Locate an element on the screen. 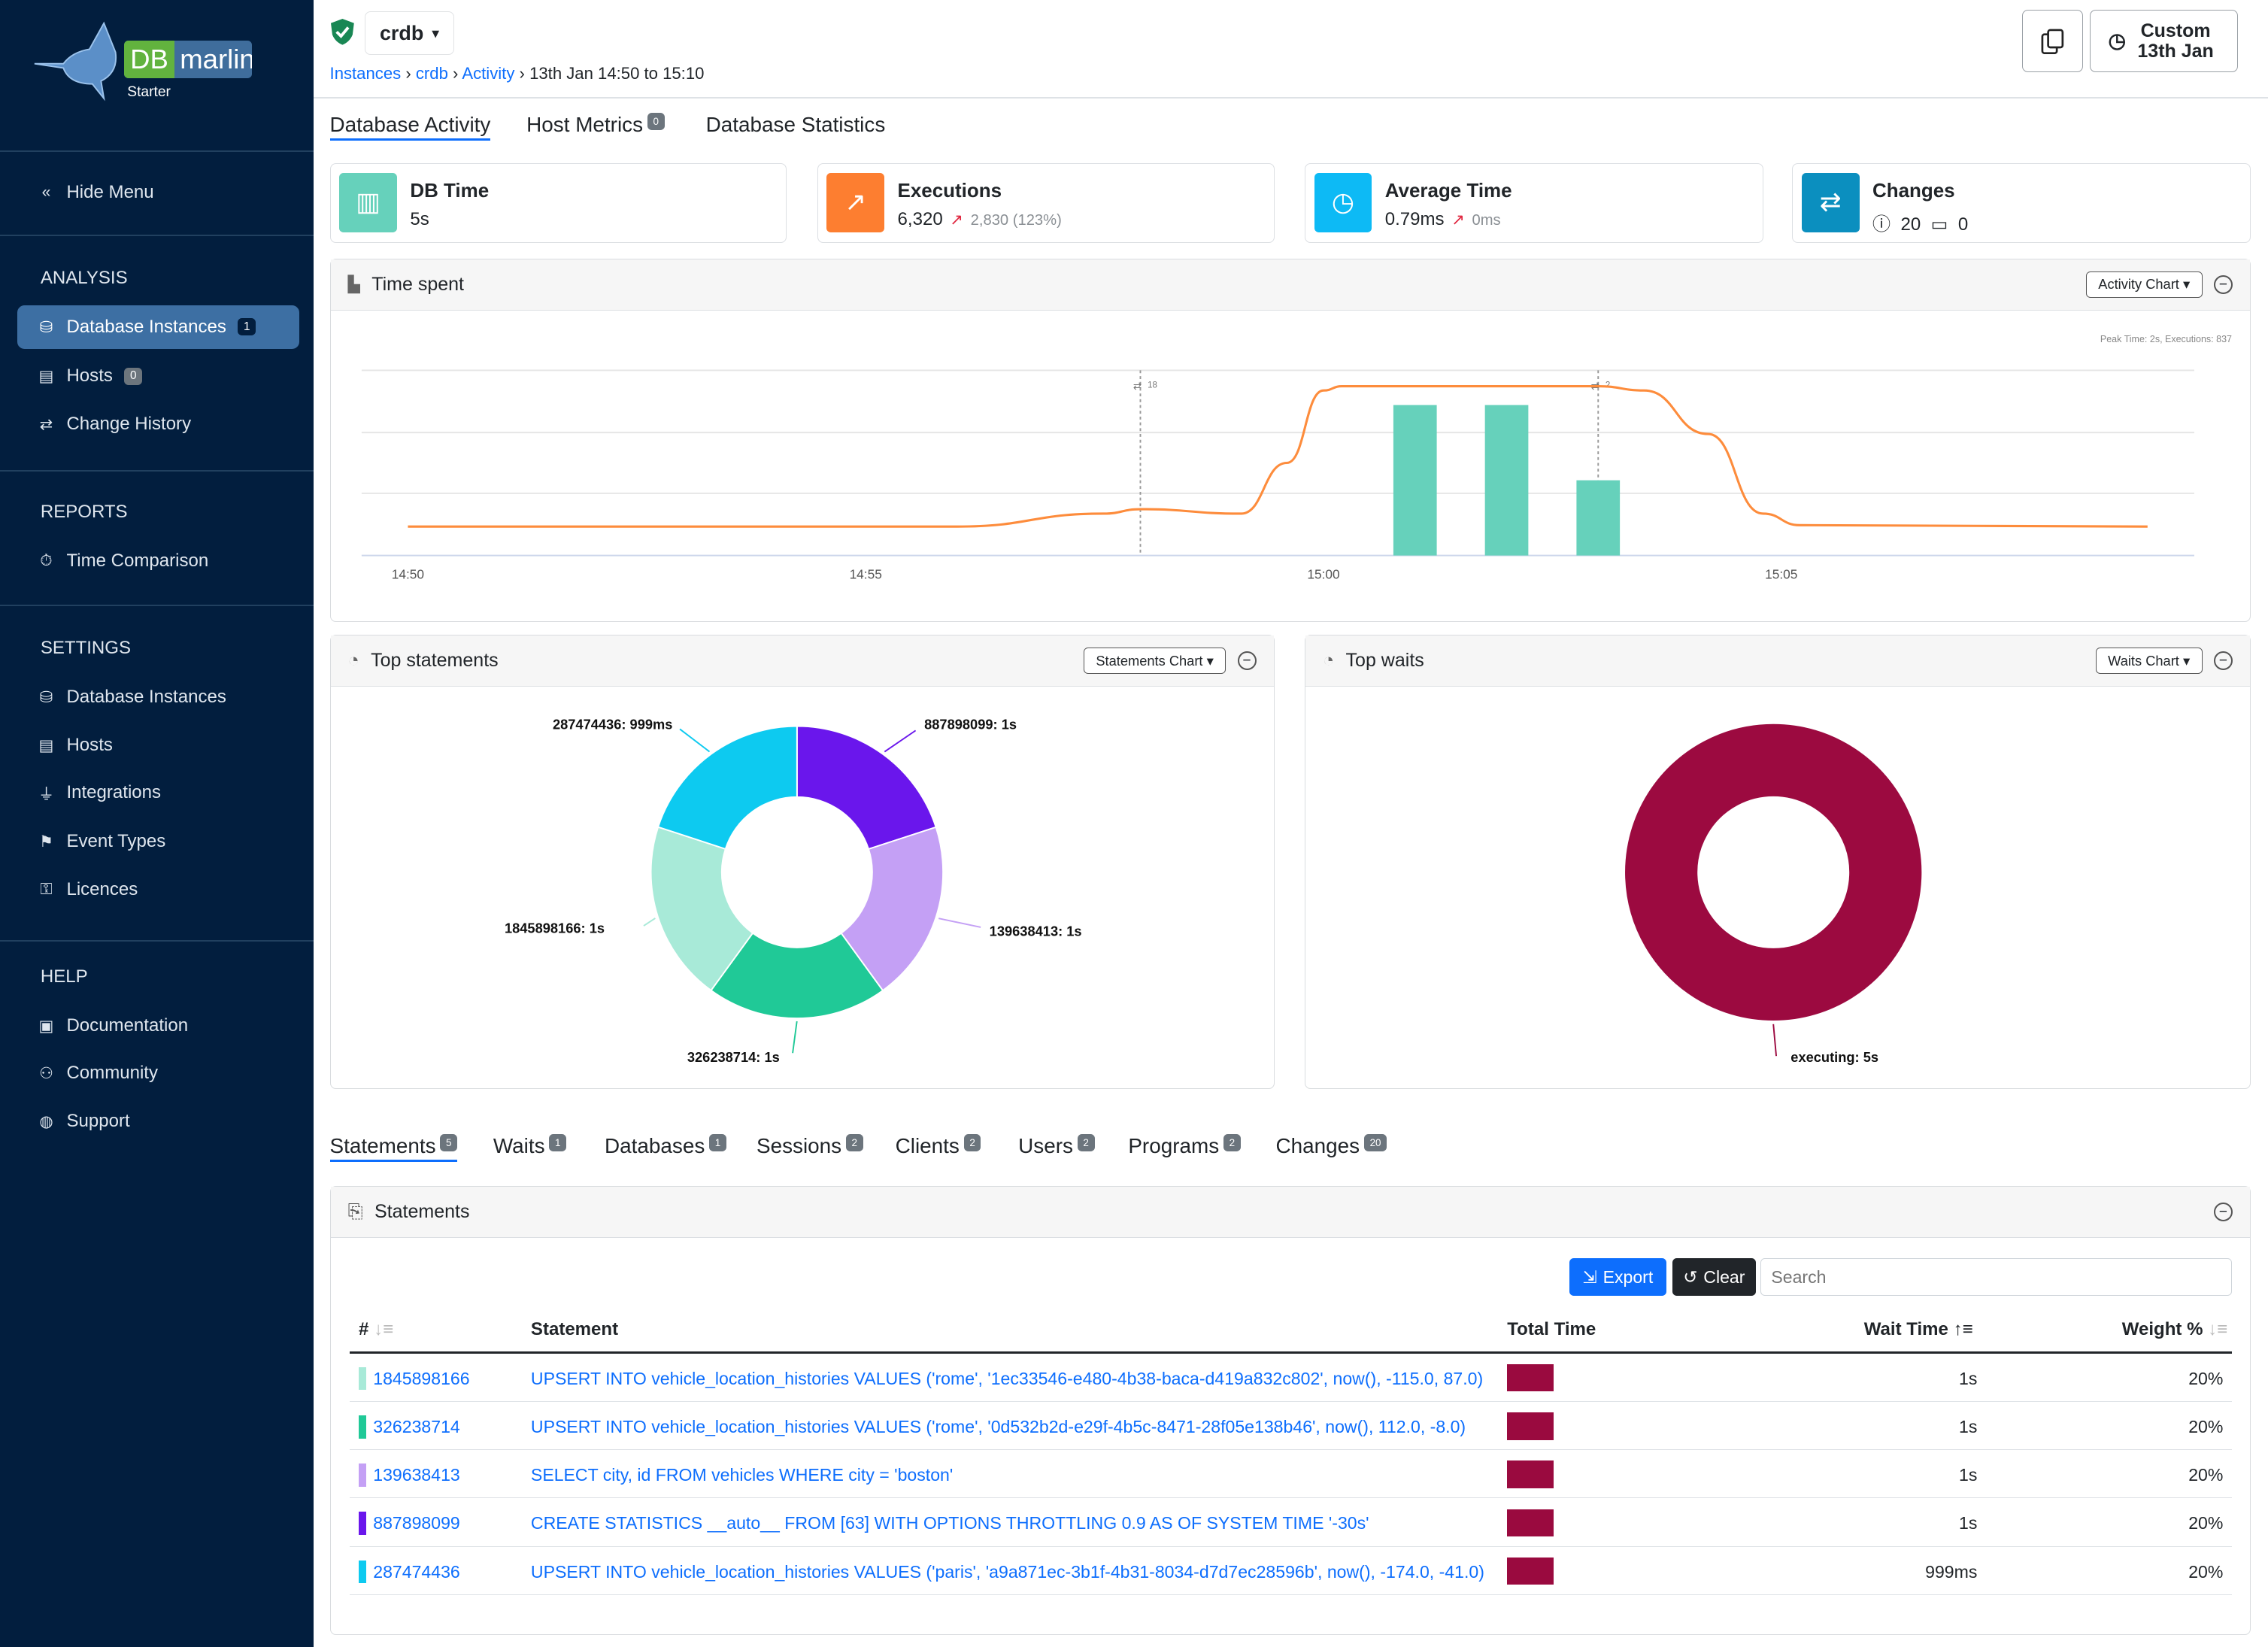  breadcrumb-crdb: crdb is located at coordinates (431, 73).